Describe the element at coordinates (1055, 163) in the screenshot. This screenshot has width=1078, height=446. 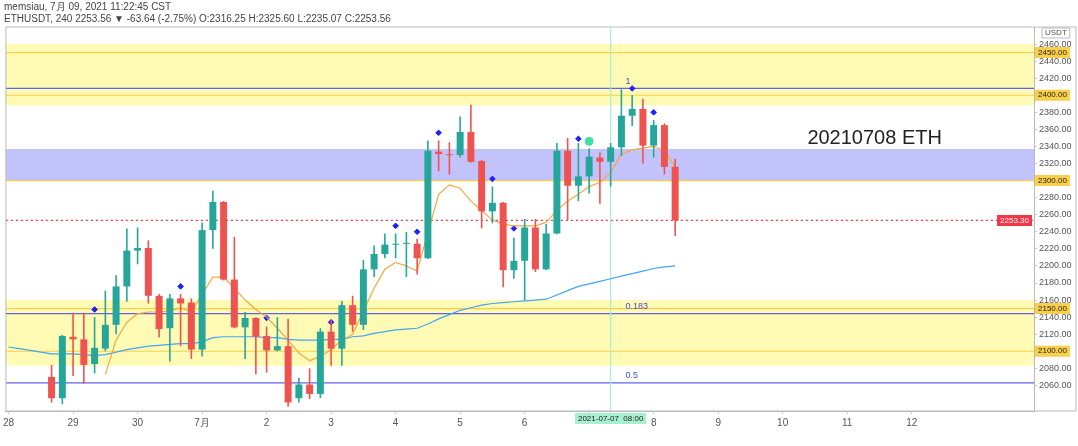
I see `y-tick-label: 2320.00` at that location.